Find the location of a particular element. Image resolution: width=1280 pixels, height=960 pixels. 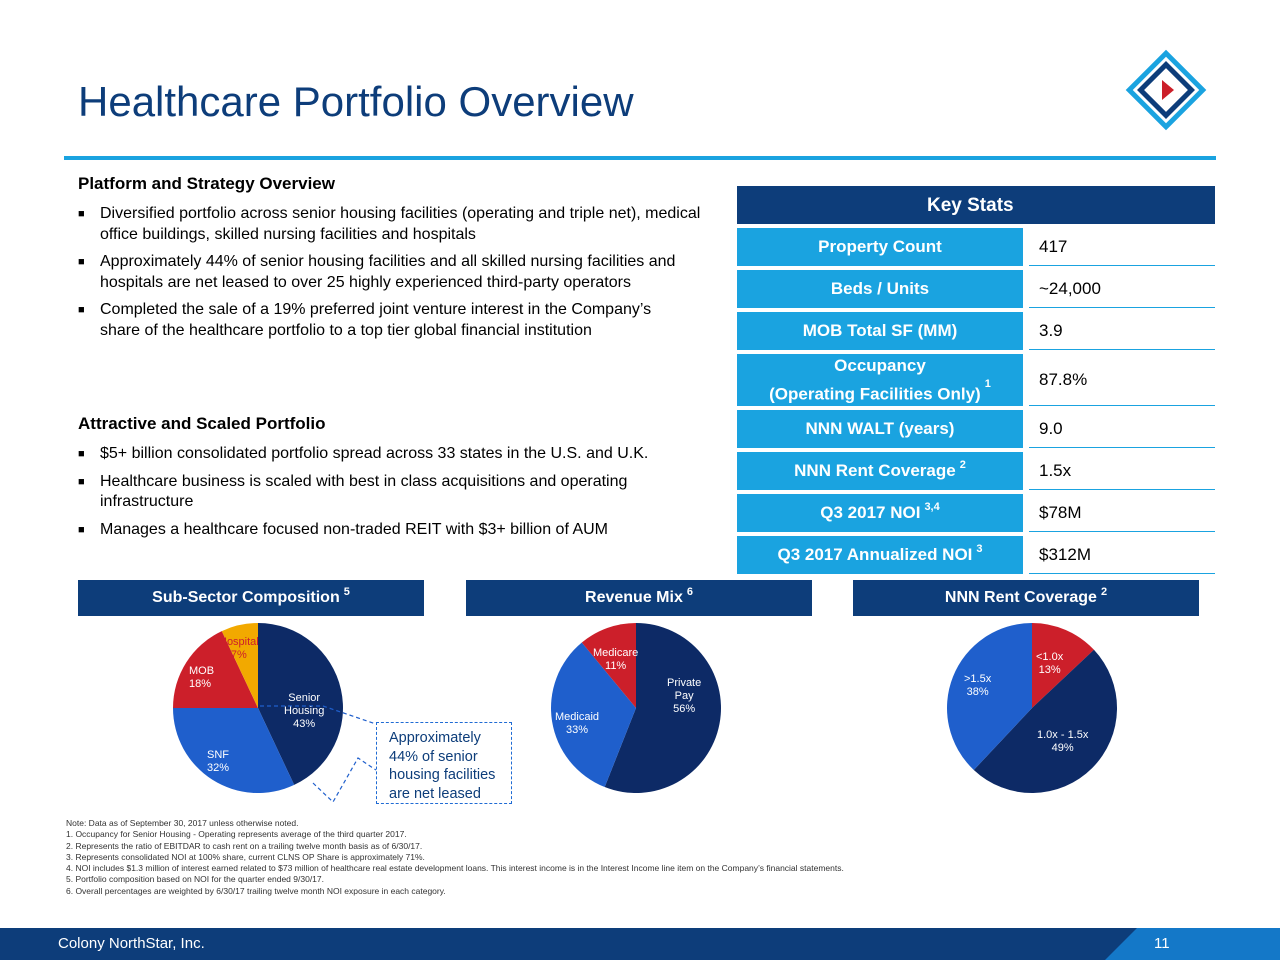

slice-label-snf: SNF 32% is located at coordinates (218, 762).